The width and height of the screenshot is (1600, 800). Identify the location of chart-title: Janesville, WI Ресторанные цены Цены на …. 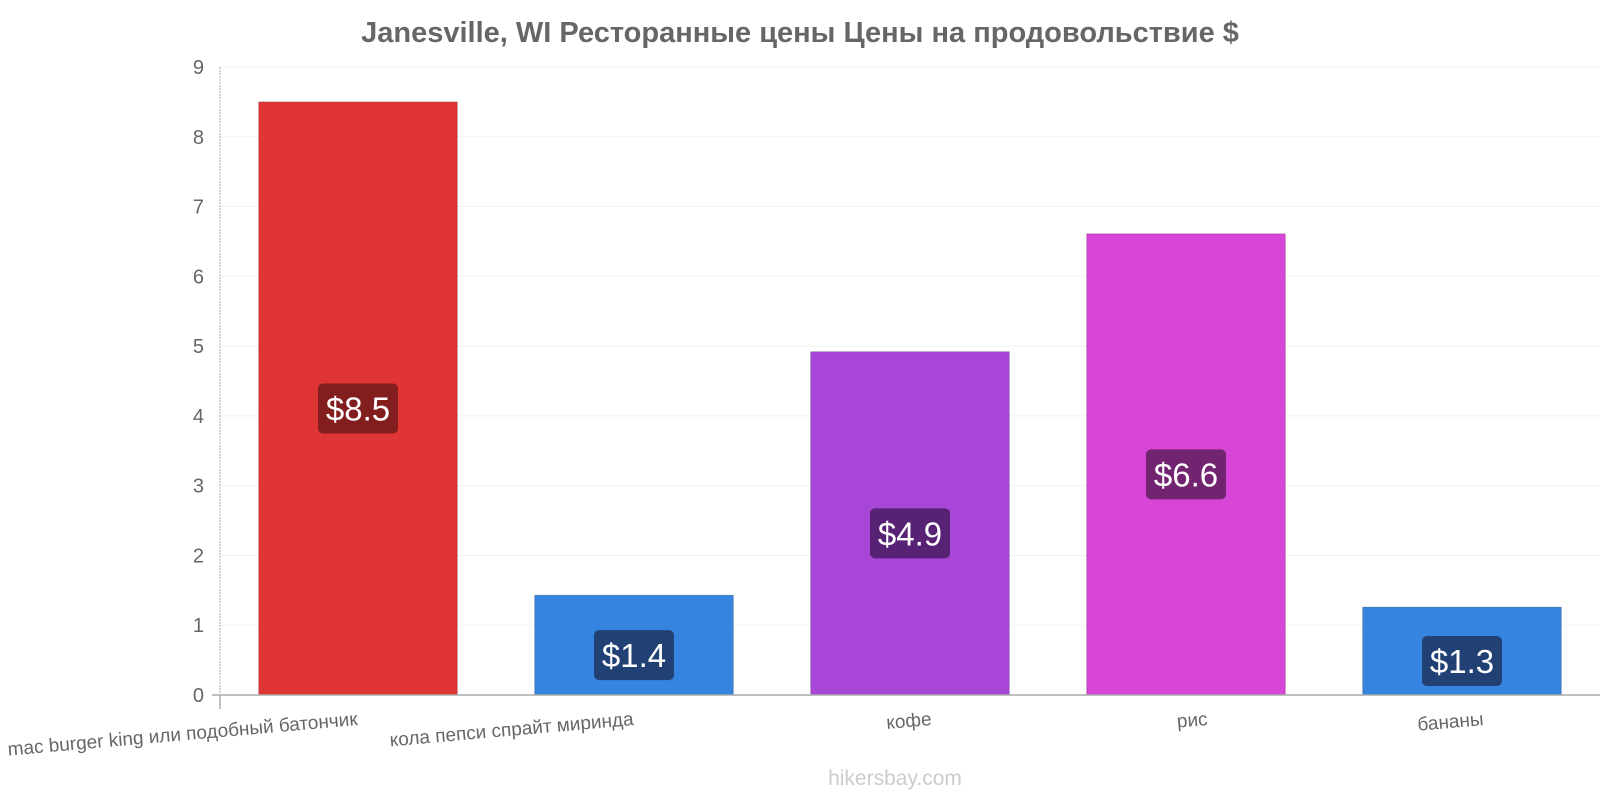
(800, 33).